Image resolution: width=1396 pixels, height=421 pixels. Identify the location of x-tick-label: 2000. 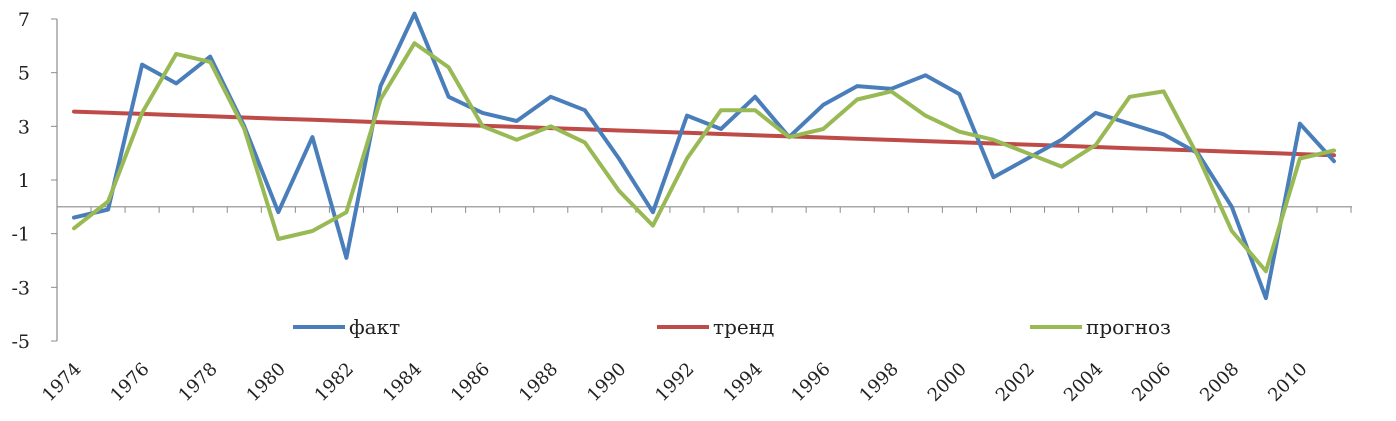
(947, 382).